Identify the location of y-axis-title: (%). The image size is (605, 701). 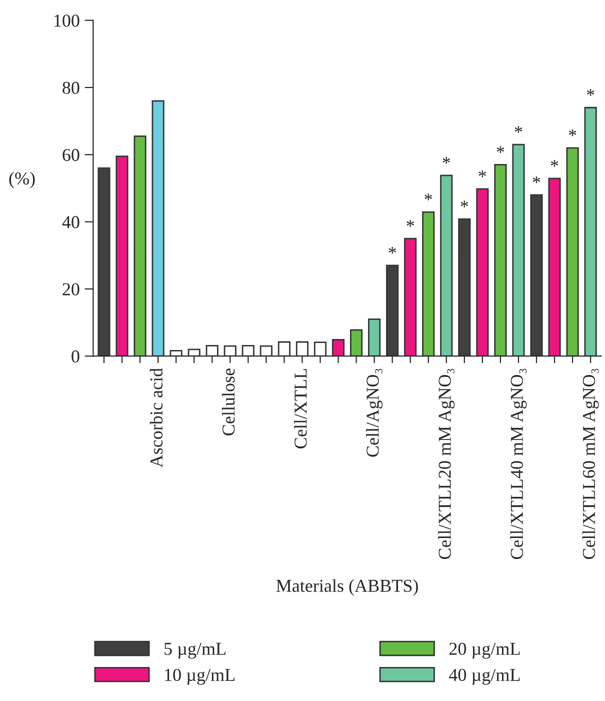
(22, 180).